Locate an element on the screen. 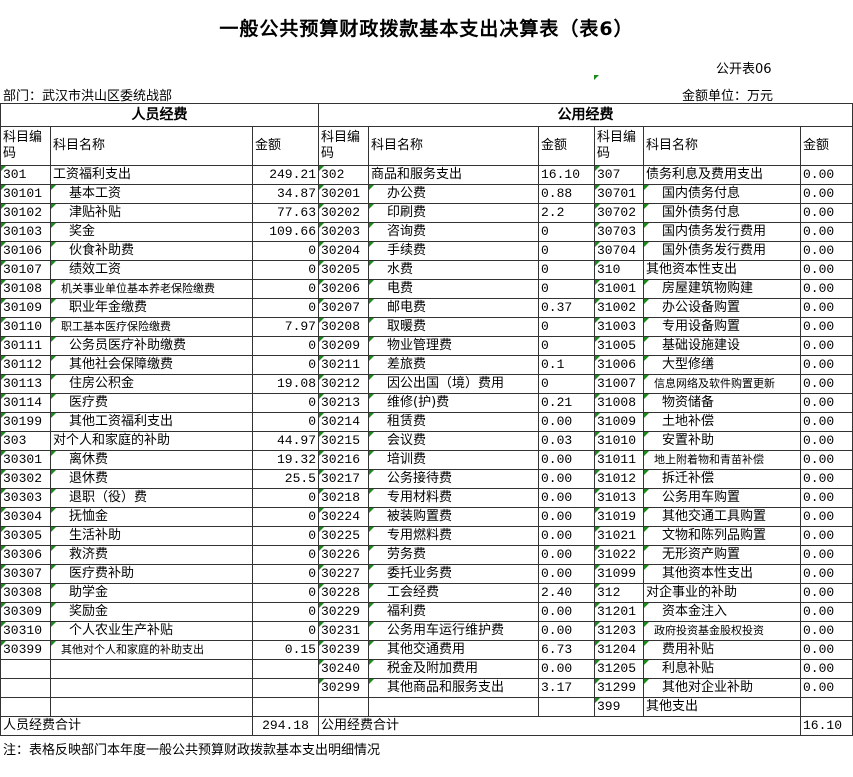  subject-code: 30211 is located at coordinates (343, 365).